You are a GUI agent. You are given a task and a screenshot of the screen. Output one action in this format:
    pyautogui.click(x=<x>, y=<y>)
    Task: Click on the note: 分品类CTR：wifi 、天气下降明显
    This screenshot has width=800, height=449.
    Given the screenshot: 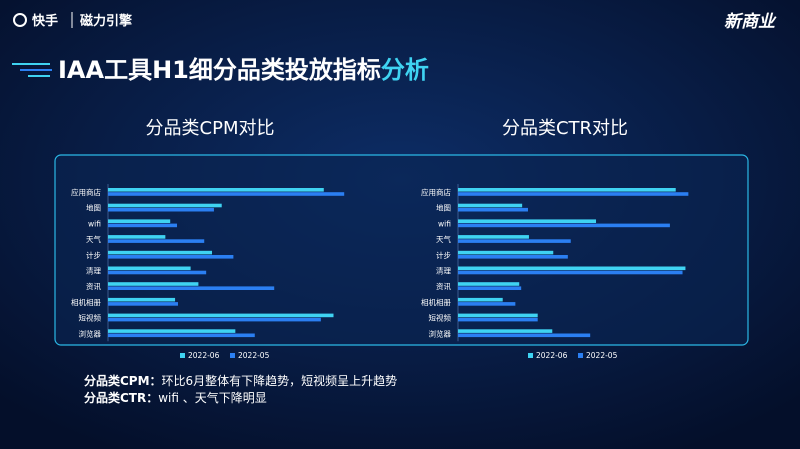 What is the action you would take?
    pyautogui.click(x=175, y=397)
    